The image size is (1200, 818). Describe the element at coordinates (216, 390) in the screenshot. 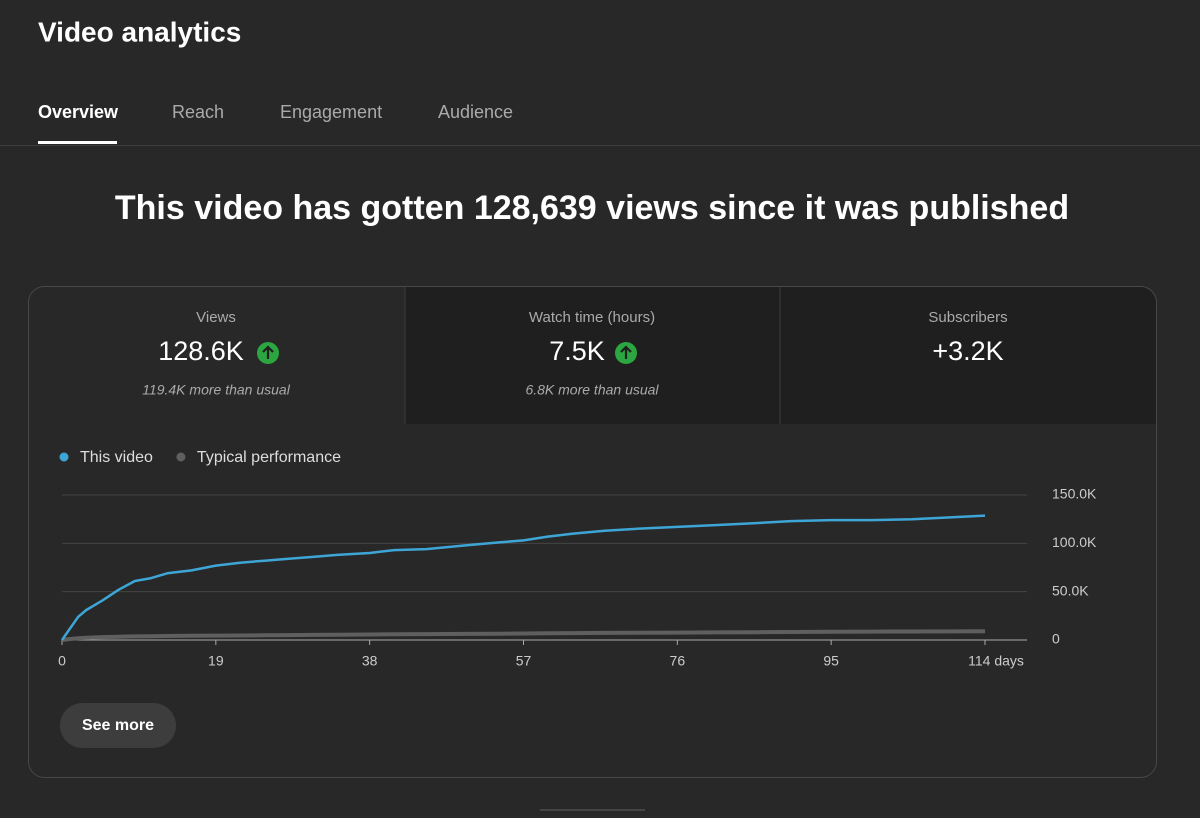

I see `metric-note: 119.4K more than usual` at that location.